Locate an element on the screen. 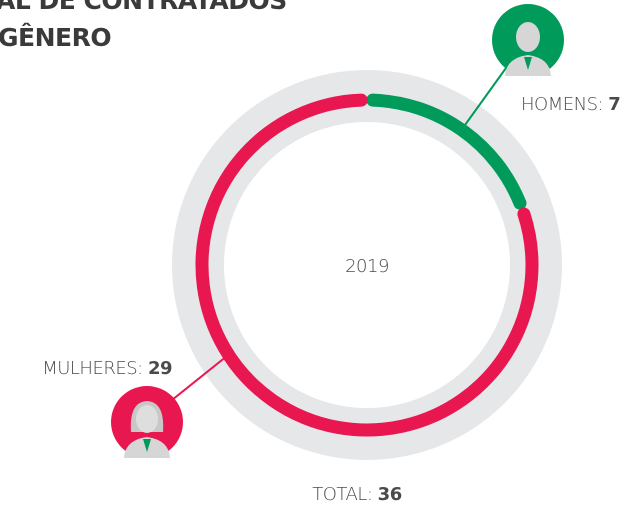 The width and height of the screenshot is (644, 508). series-value: 7 is located at coordinates (614, 104).